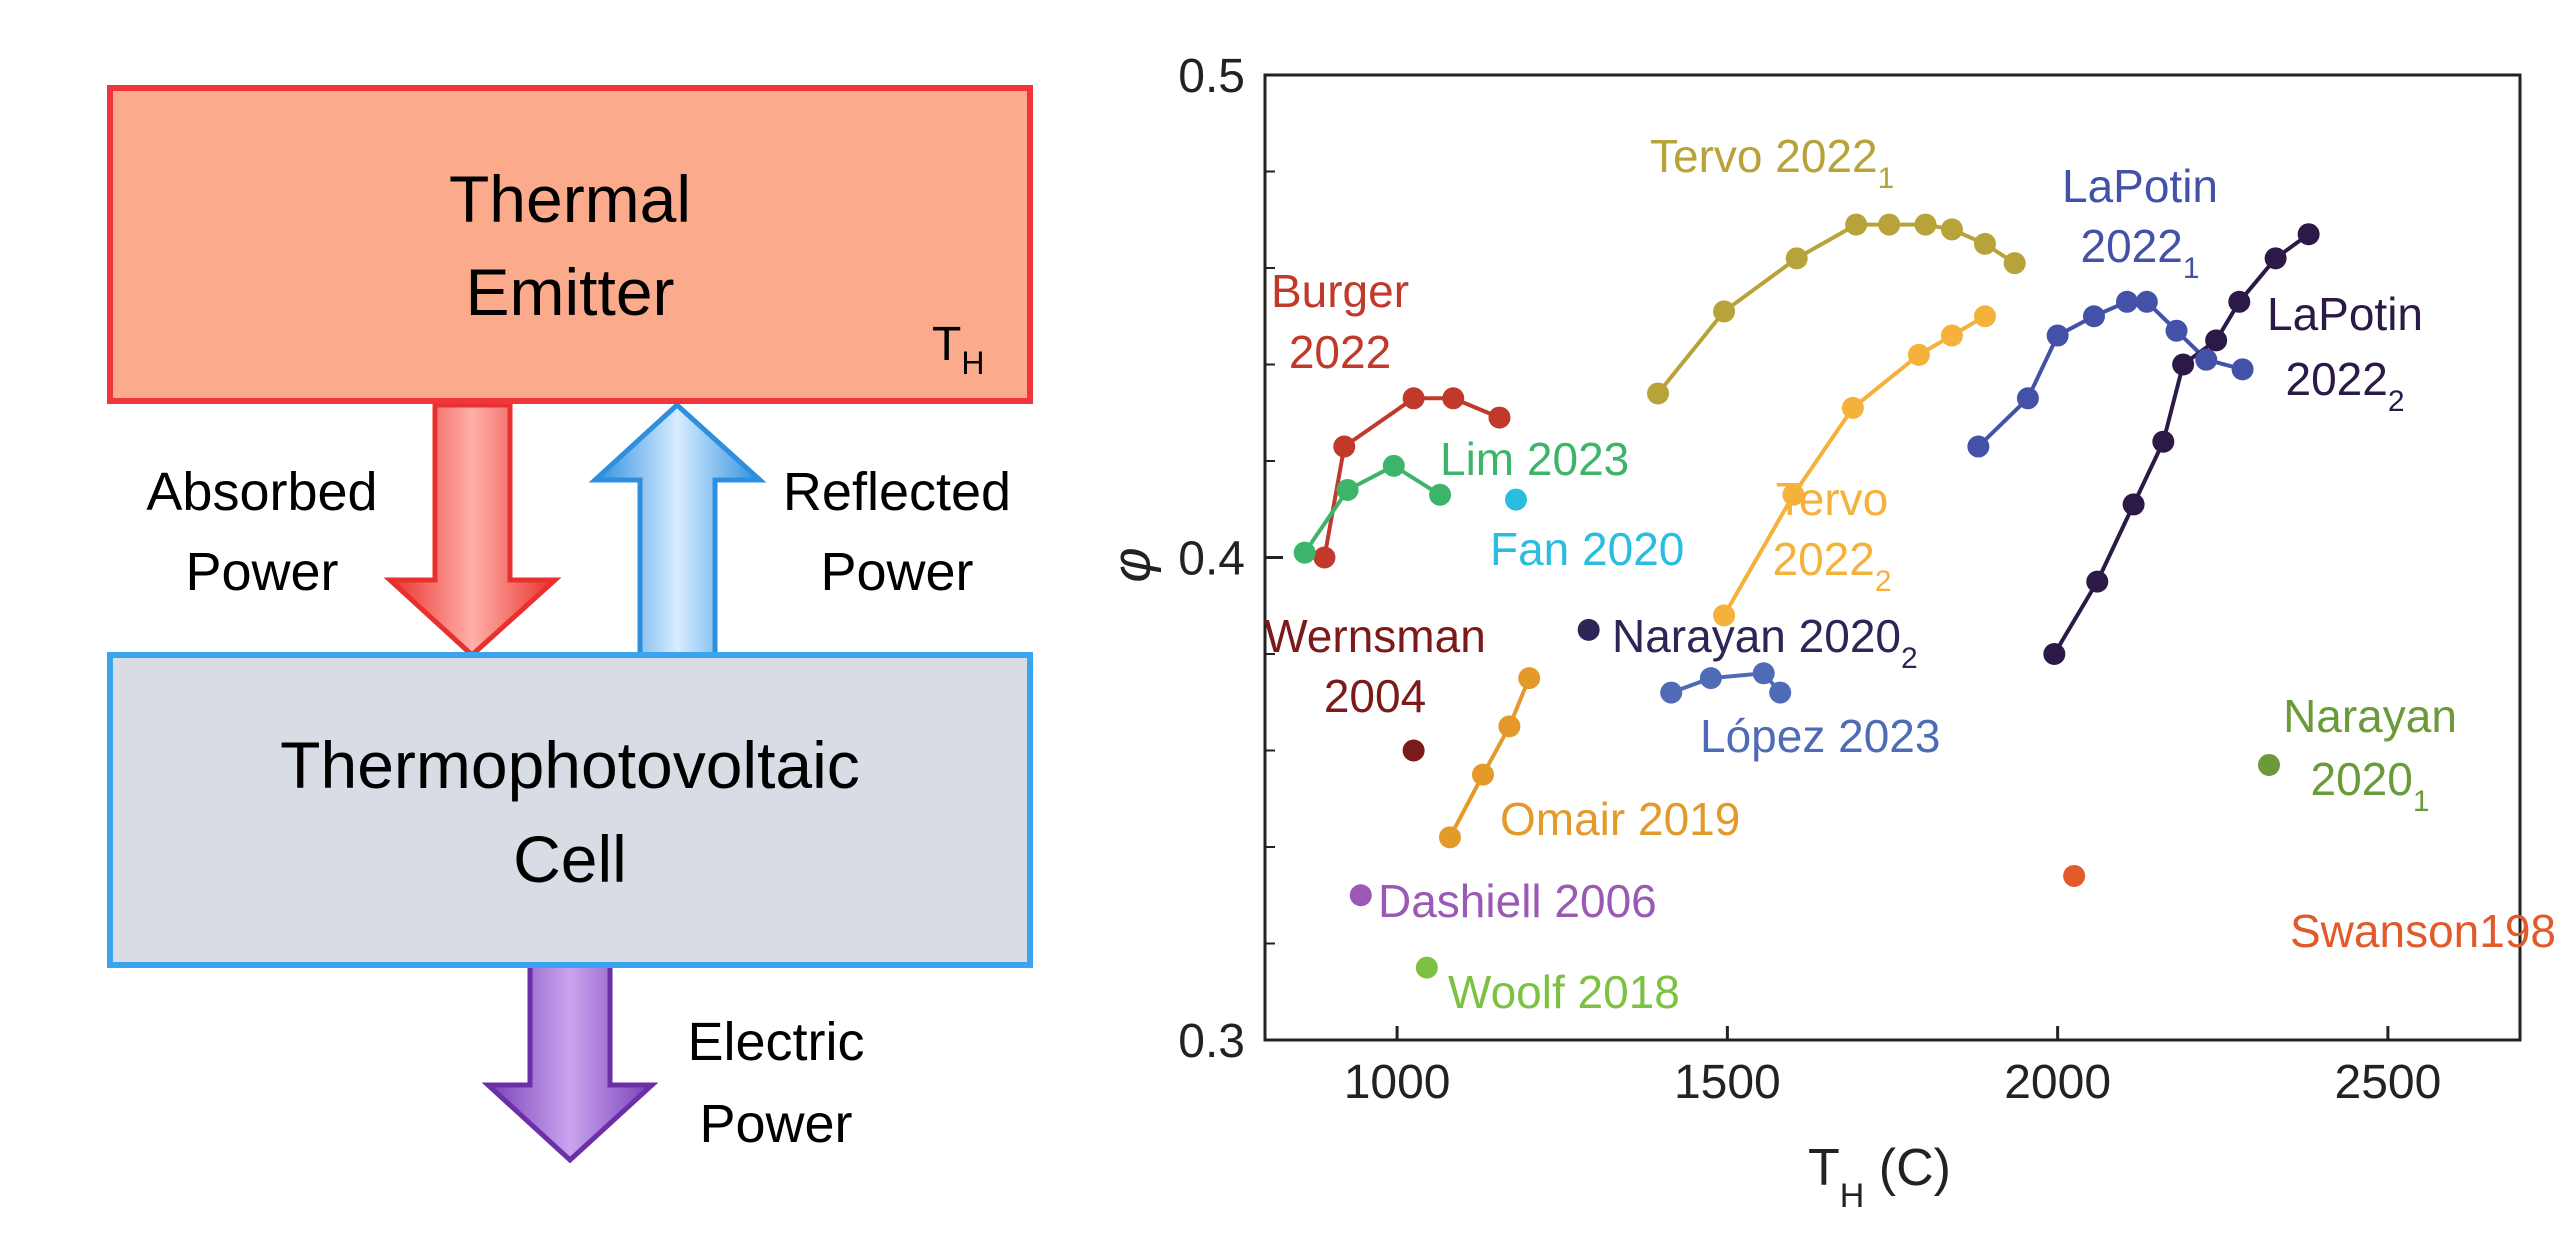  Describe the element at coordinates (897, 492) in the screenshot. I see `reflected-label-line1: Reflected` at that location.